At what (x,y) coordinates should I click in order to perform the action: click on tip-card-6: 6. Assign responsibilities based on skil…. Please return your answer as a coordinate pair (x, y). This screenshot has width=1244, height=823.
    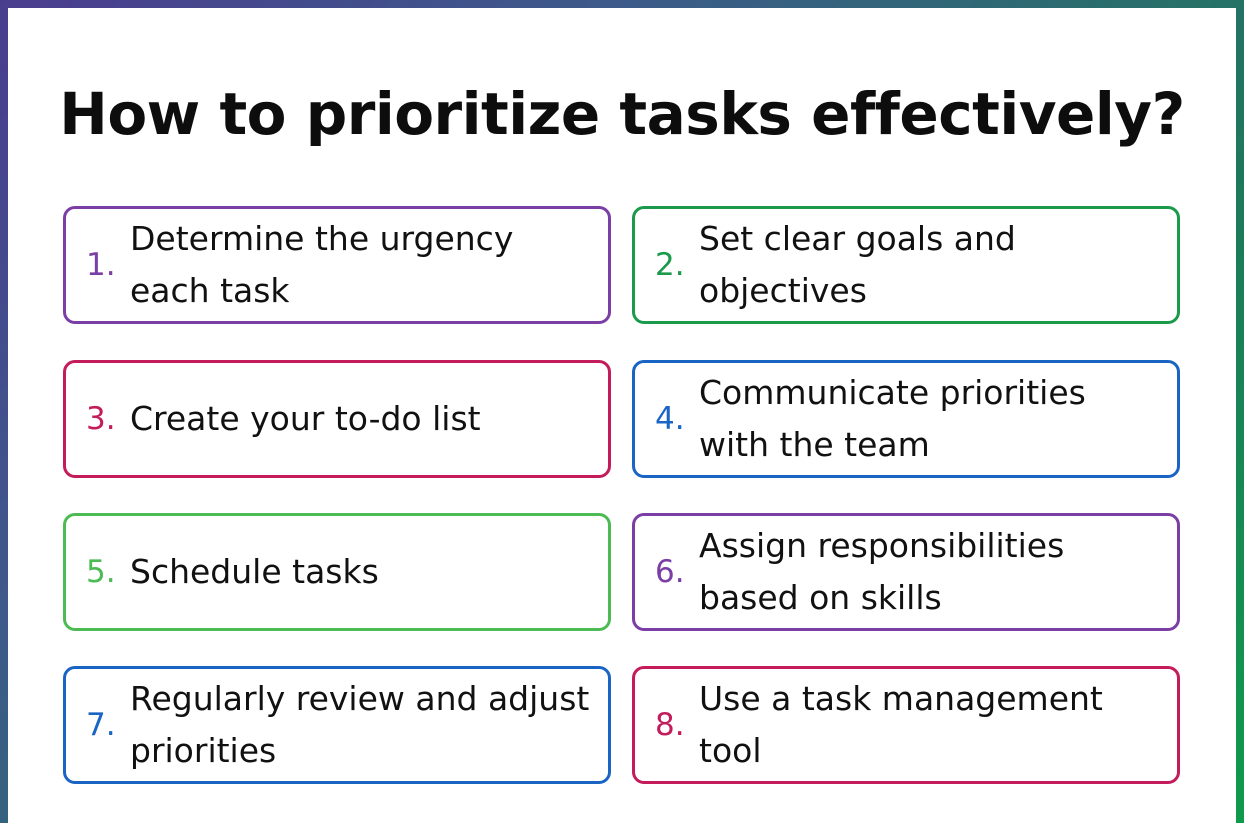
    Looking at the image, I should click on (906, 572).